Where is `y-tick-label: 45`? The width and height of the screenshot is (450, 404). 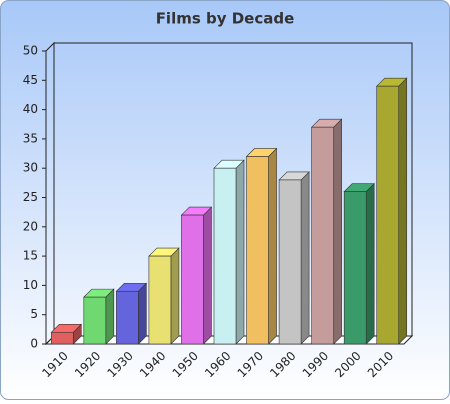 y-tick-label: 45 is located at coordinates (30, 80).